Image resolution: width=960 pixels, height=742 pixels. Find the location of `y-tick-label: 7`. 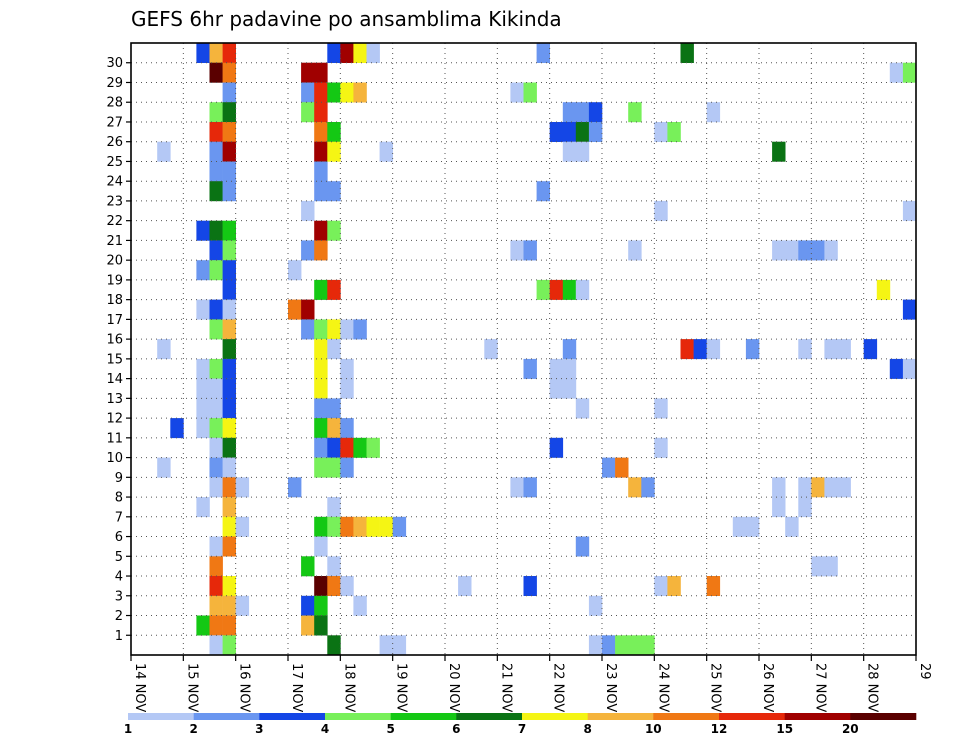

y-tick-label: 7 is located at coordinates (119, 517).